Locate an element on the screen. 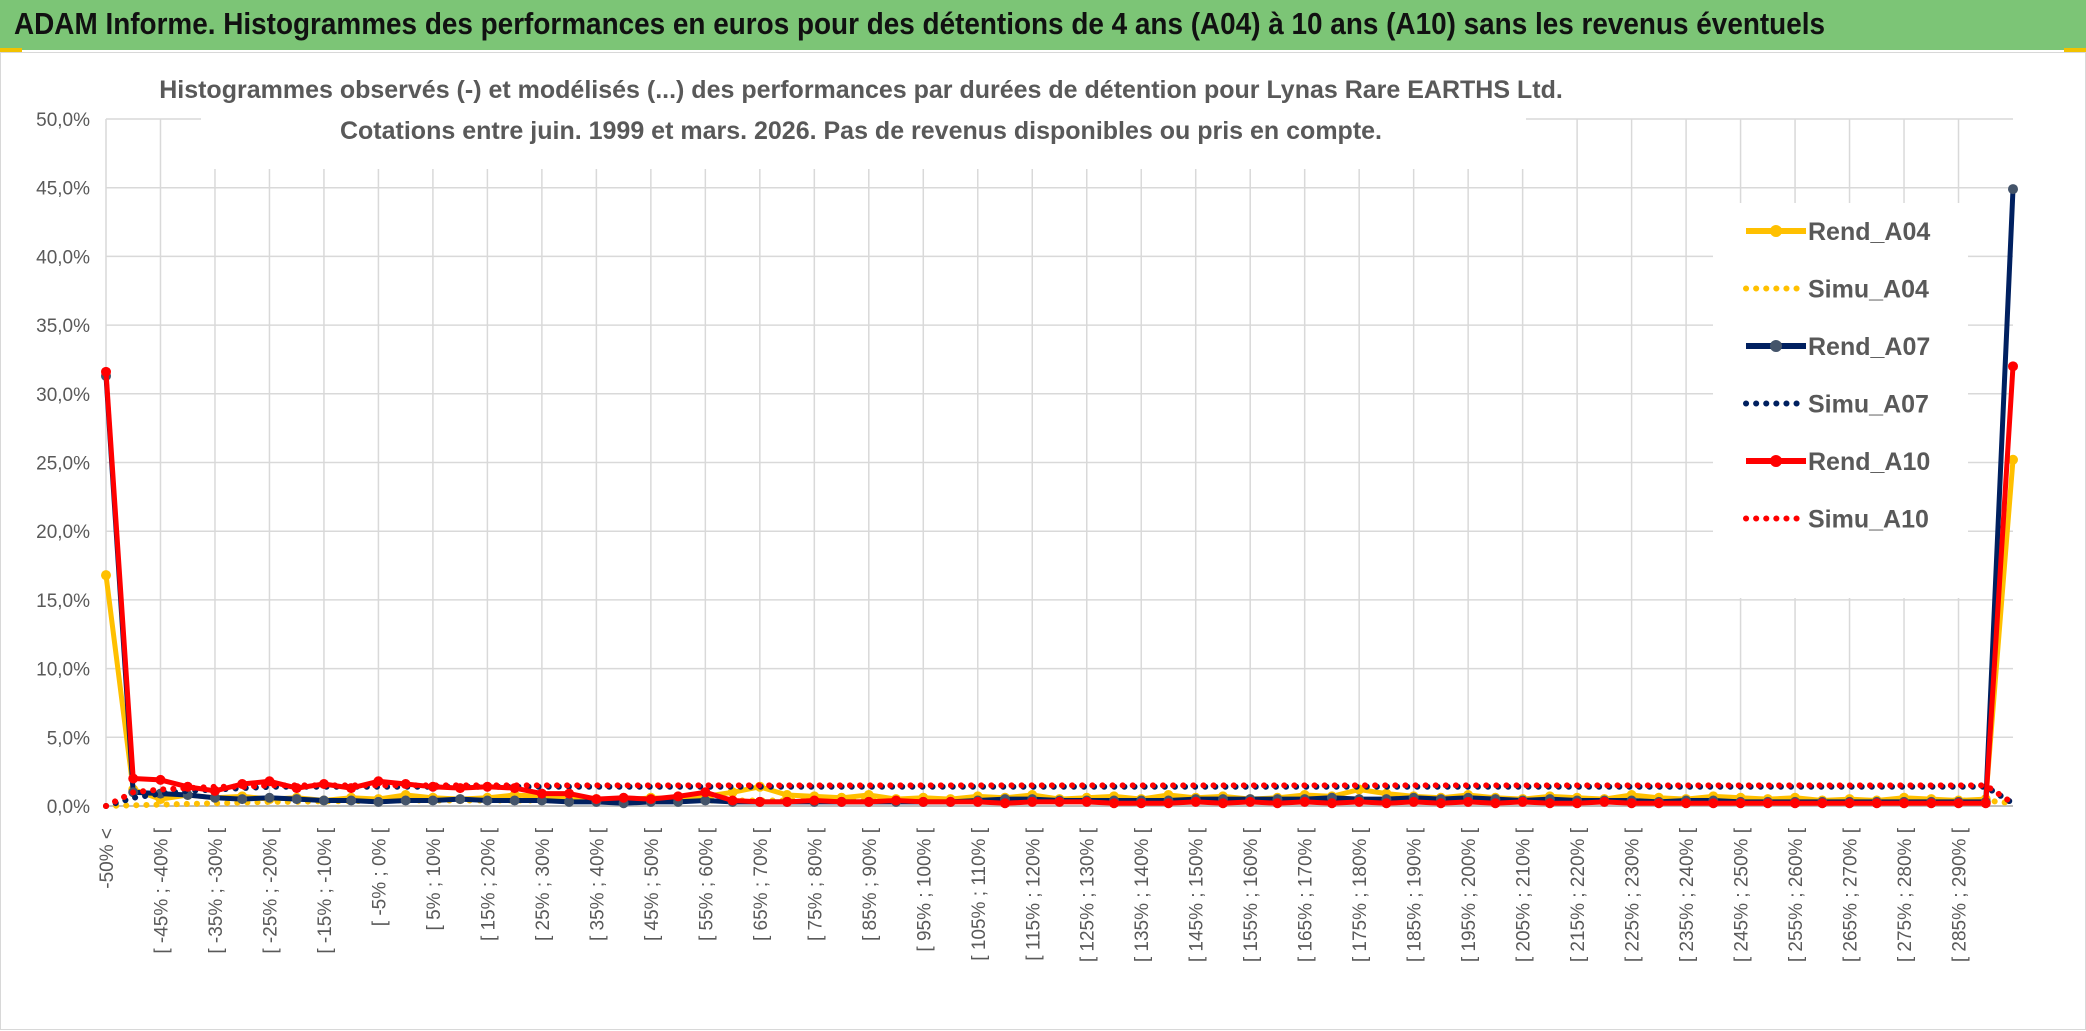  title-background is located at coordinates (863, 114).